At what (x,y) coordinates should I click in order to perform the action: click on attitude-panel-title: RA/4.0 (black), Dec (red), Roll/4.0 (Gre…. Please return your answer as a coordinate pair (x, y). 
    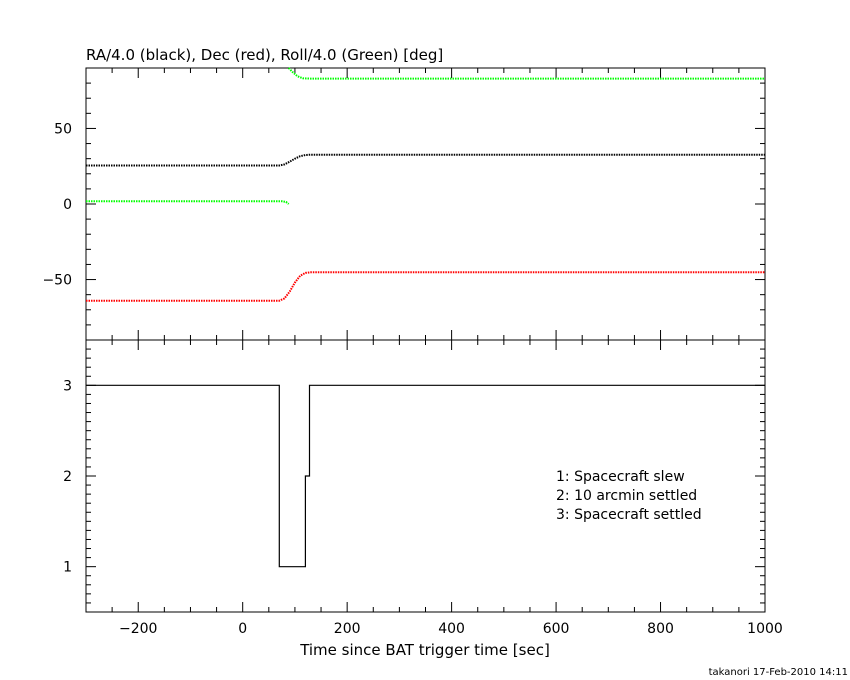
    Looking at the image, I should click on (264, 55).